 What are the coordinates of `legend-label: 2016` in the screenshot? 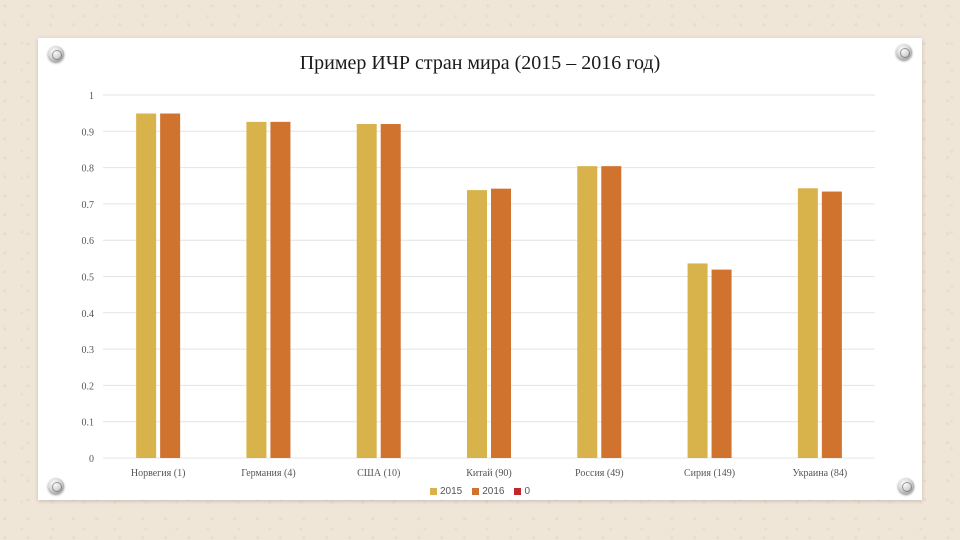 It's located at (493, 491).